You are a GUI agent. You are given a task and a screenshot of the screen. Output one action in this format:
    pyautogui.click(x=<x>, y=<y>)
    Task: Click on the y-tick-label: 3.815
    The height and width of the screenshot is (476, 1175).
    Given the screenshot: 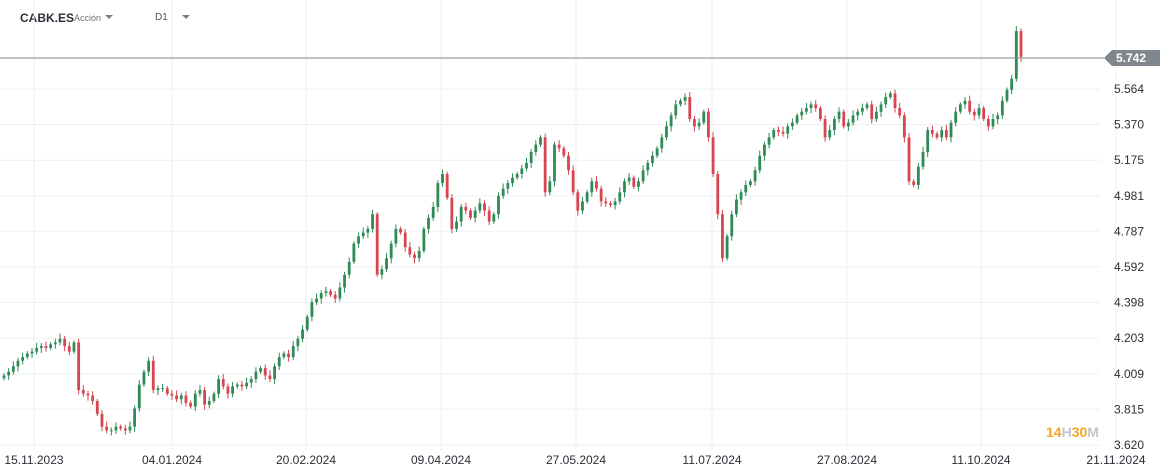 What is the action you would take?
    pyautogui.click(x=1129, y=409)
    